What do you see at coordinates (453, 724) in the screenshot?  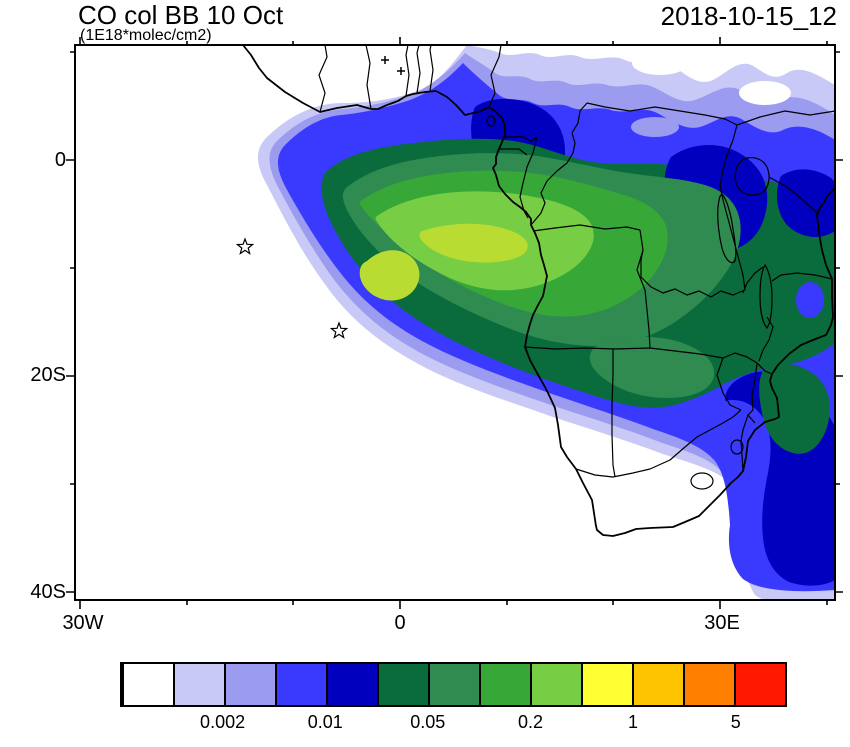 I see `colorbar-labels: 0.002 0.01 0.05 0.2 1 5` at bounding box center [453, 724].